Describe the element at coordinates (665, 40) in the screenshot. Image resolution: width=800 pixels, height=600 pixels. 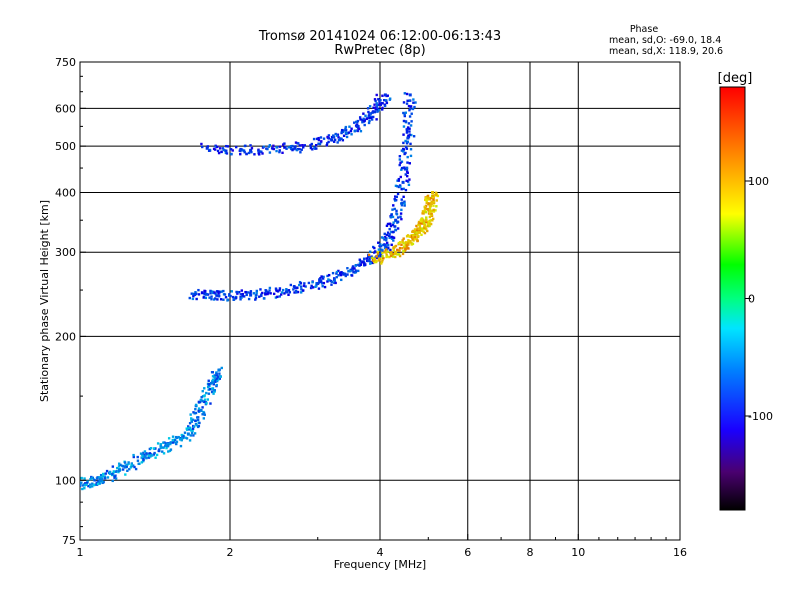
I see `phase-stats-o: mean, sd,O: -69.0, 18.4` at that location.